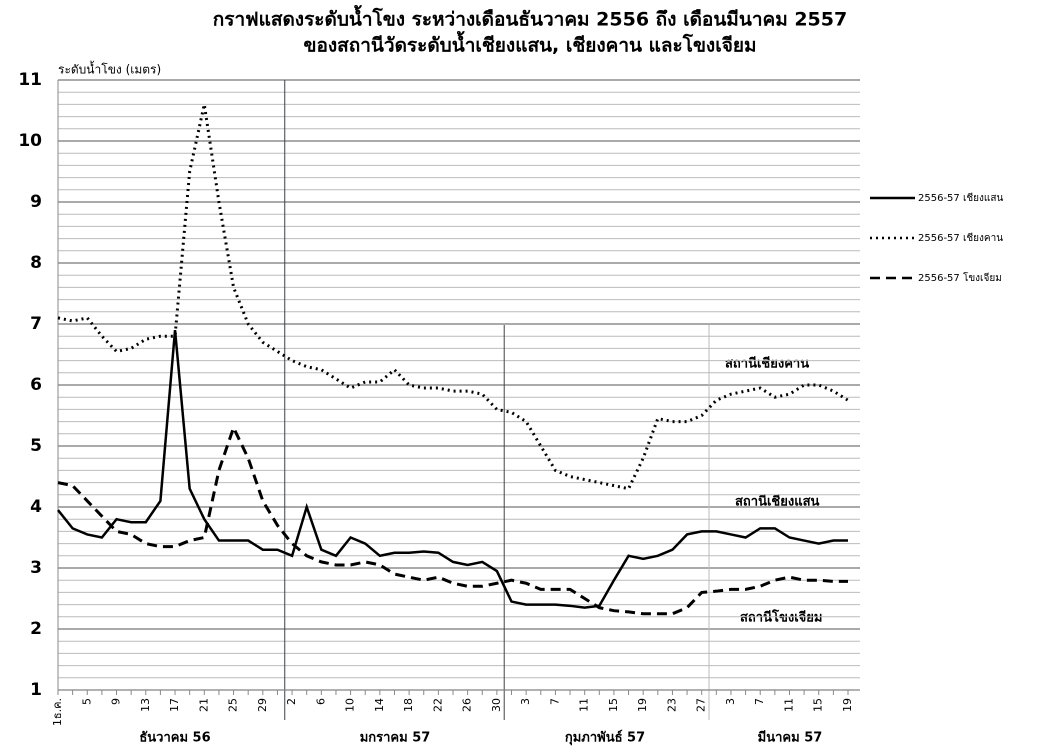  What do you see at coordinates (36, 385) in the screenshot?
I see `y-tick-label: 6` at bounding box center [36, 385].